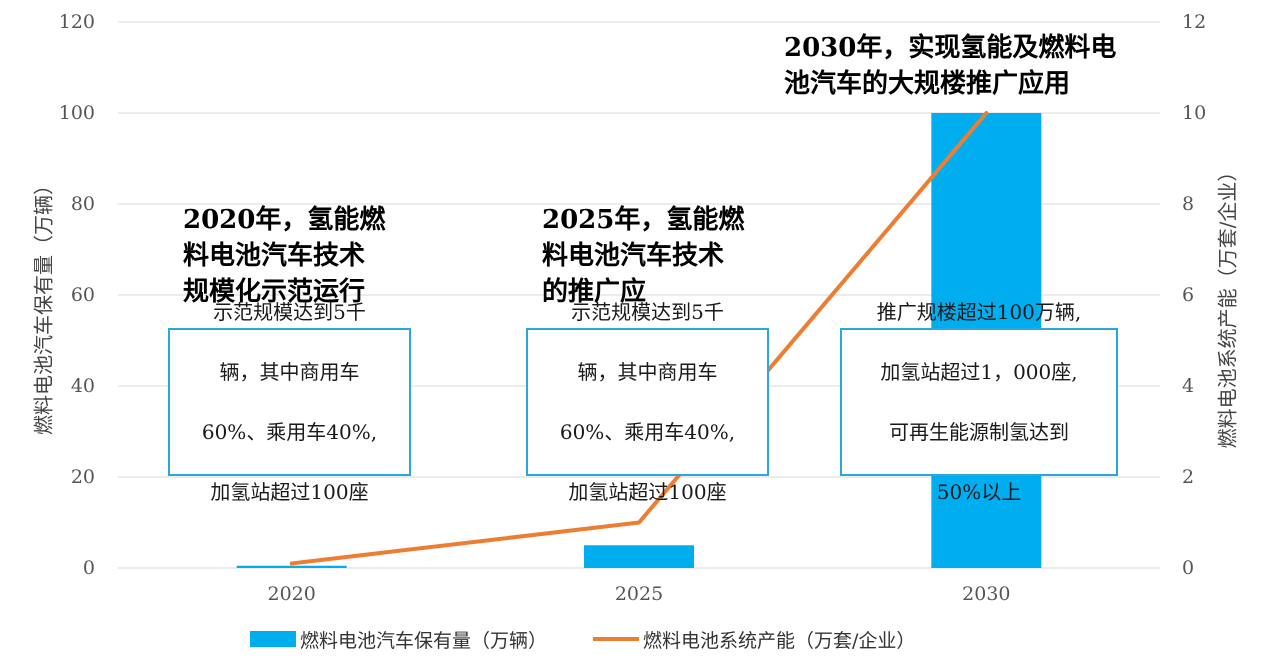  What do you see at coordinates (779, 640) in the screenshot?
I see `legend-label-line: 燃料电池系统产能（万套/企业）` at bounding box center [779, 640].